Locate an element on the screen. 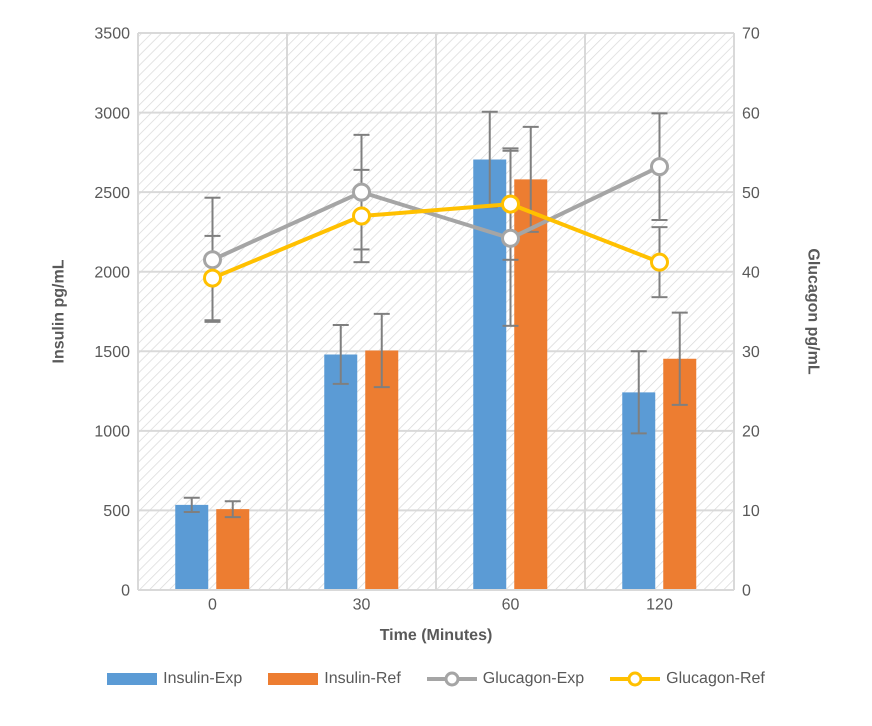  y-tick-label: 2500 is located at coordinates (112, 193).